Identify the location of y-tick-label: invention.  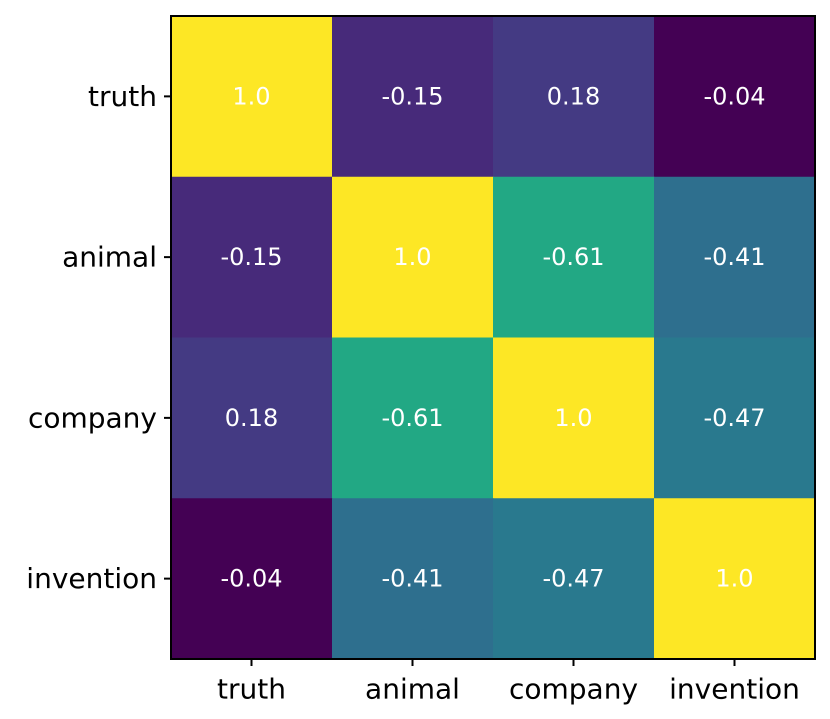
(91, 578).